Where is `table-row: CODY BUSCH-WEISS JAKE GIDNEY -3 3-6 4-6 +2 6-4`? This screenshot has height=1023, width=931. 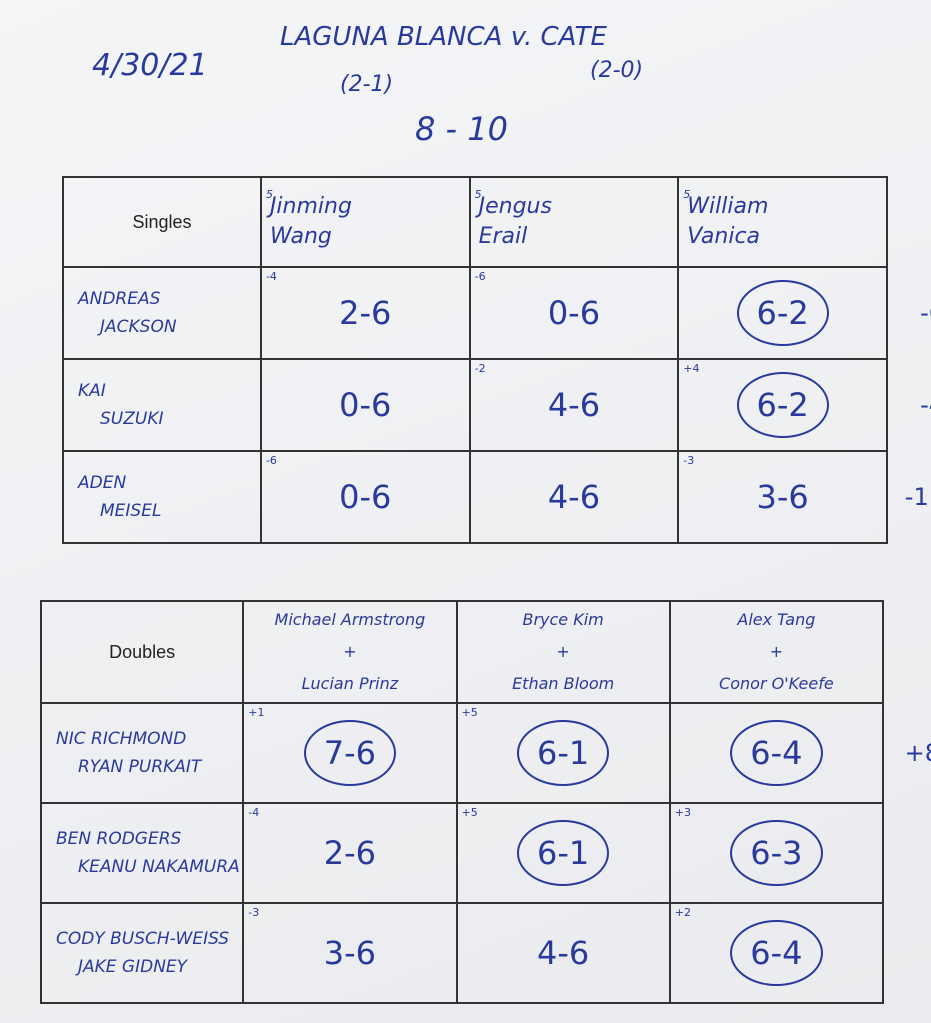 table-row: CODY BUSCH-WEISS JAKE GIDNEY -3 3-6 4-6 +2 6-4 is located at coordinates (462, 953).